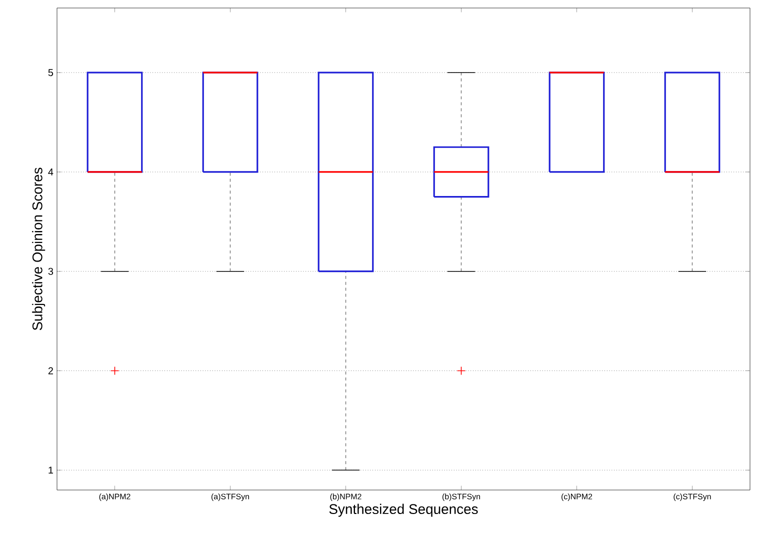  I want to click on x-axis-title: Synthesized Sequences, so click(403, 510).